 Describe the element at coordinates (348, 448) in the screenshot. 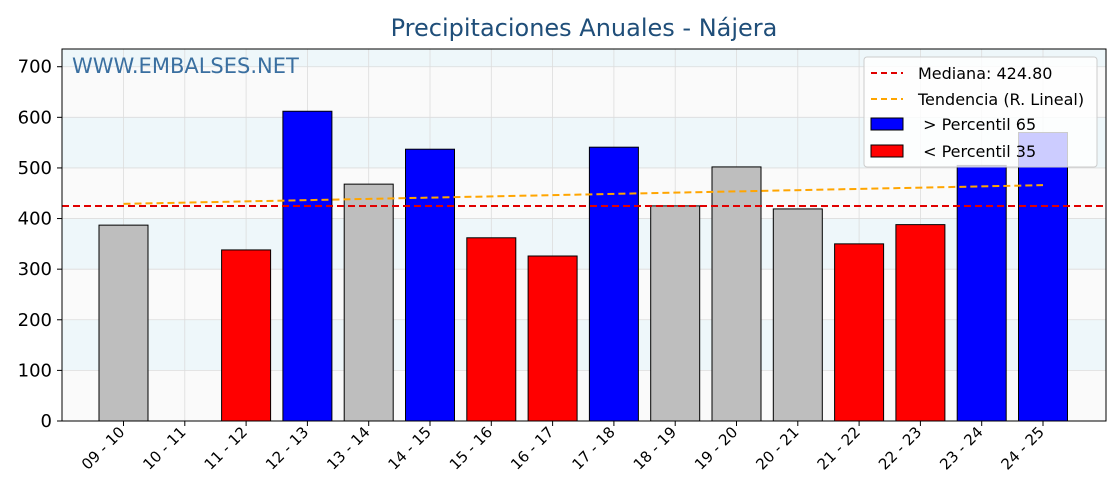

I see `x-tick-label: 13 - 14` at that location.